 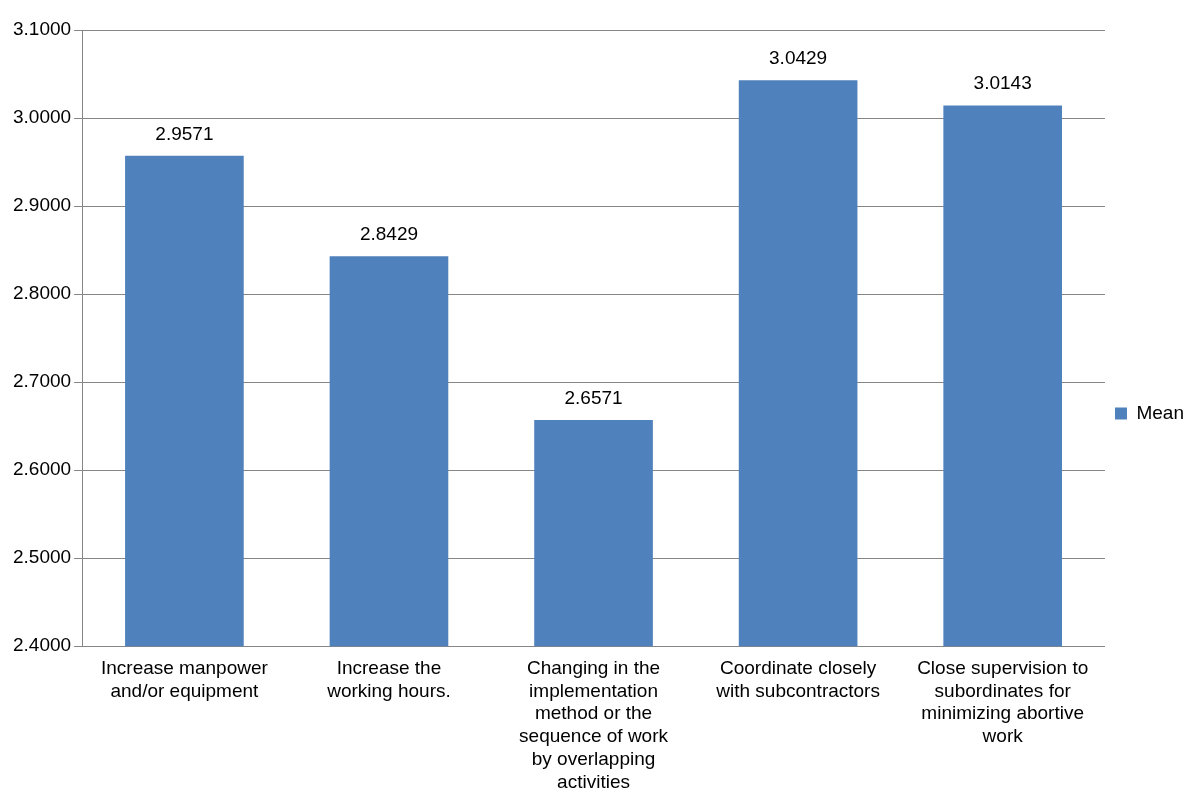 I want to click on x-tick-label: Close supervision to subordinates for minimizing abortive work, so click(x=1003, y=701).